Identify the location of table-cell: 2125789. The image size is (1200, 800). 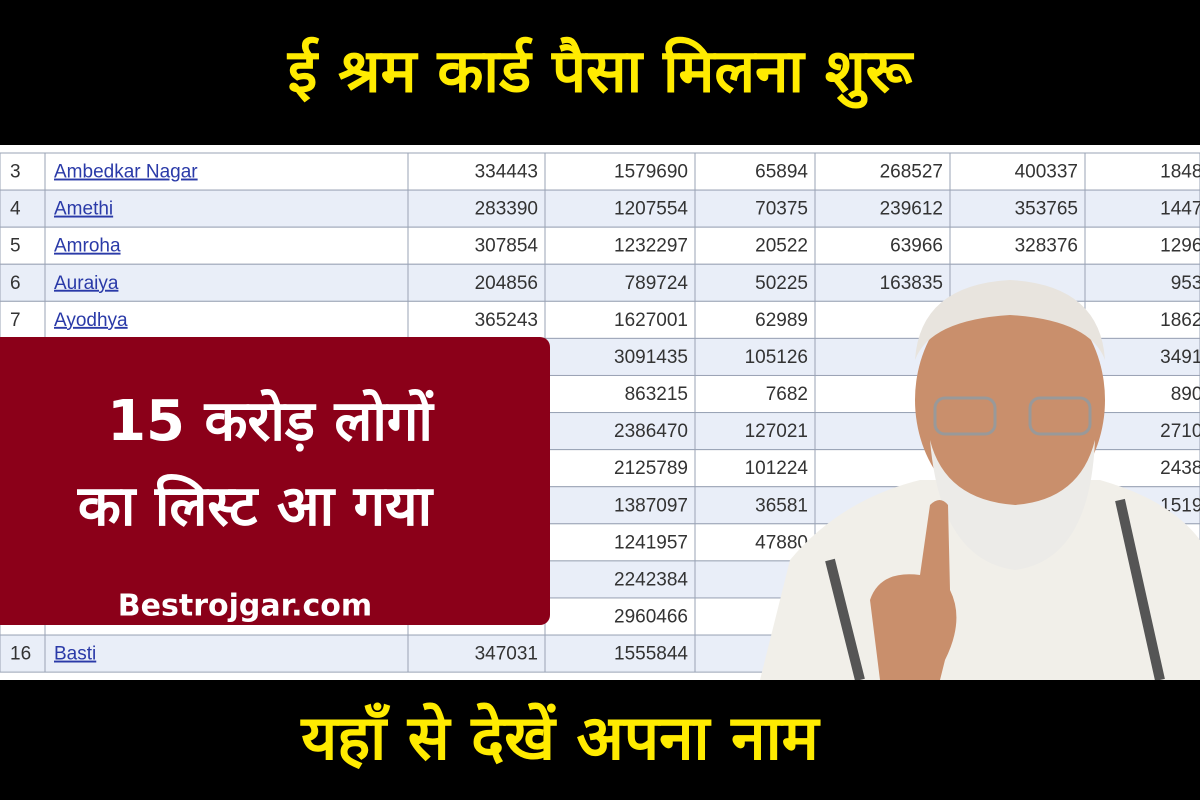
(651, 468).